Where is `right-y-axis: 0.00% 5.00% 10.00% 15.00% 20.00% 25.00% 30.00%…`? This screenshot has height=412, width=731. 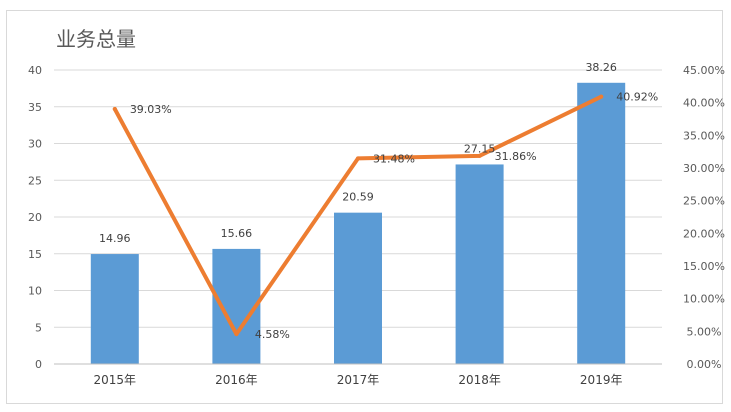
right-y-axis: 0.00% 5.00% 10.00% 15.00% 20.00% 25.00% 30.00%… is located at coordinates (704, 217).